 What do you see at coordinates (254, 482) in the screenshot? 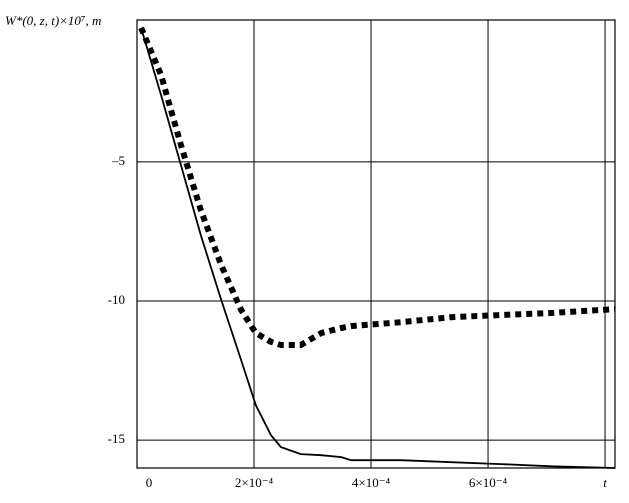
I see `x-tick-label: 2×10⁻⁴` at bounding box center [254, 482].